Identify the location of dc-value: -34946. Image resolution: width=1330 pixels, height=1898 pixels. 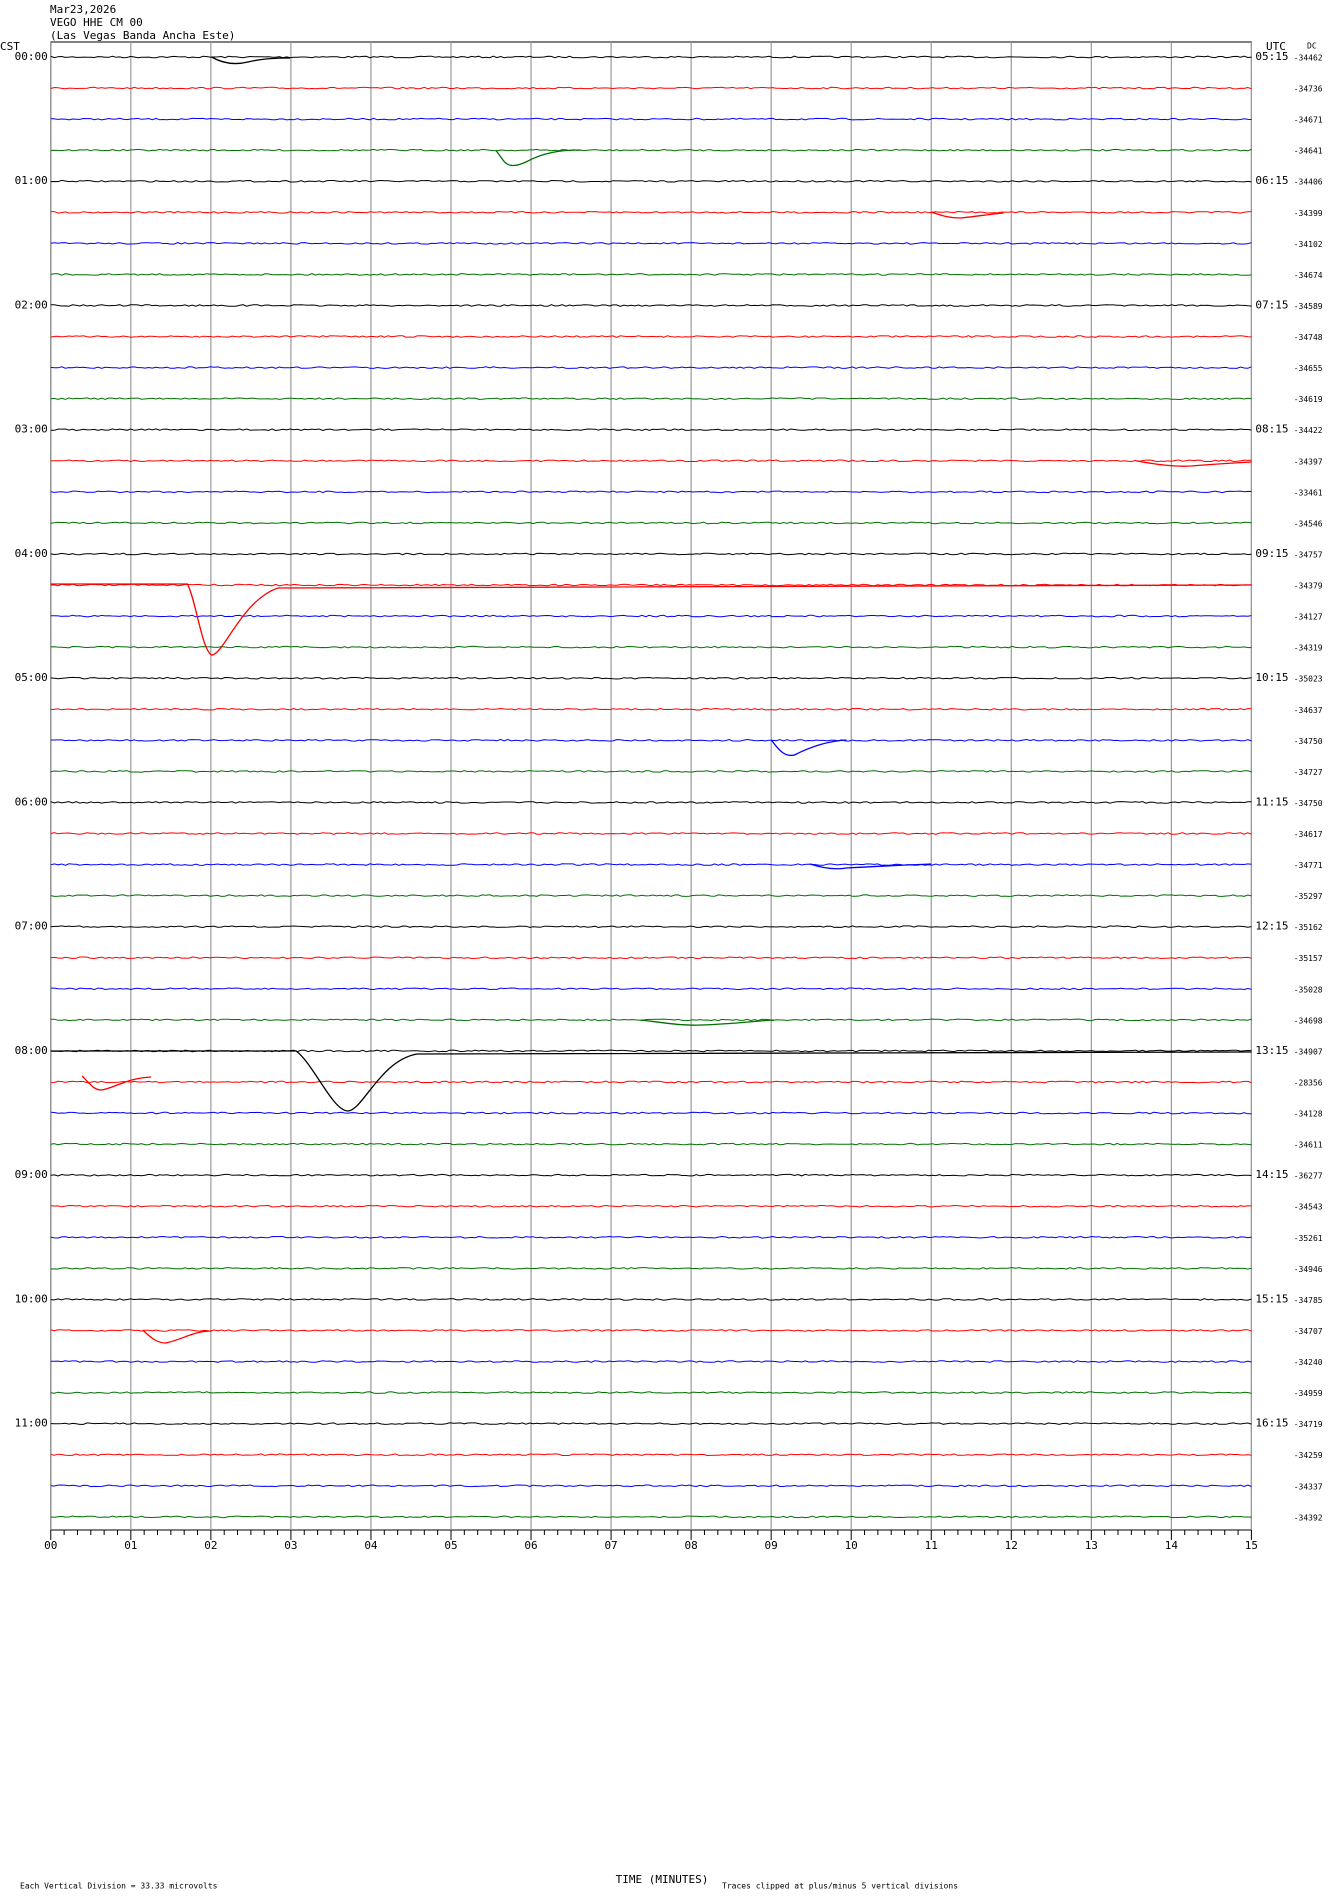
(1308, 1269).